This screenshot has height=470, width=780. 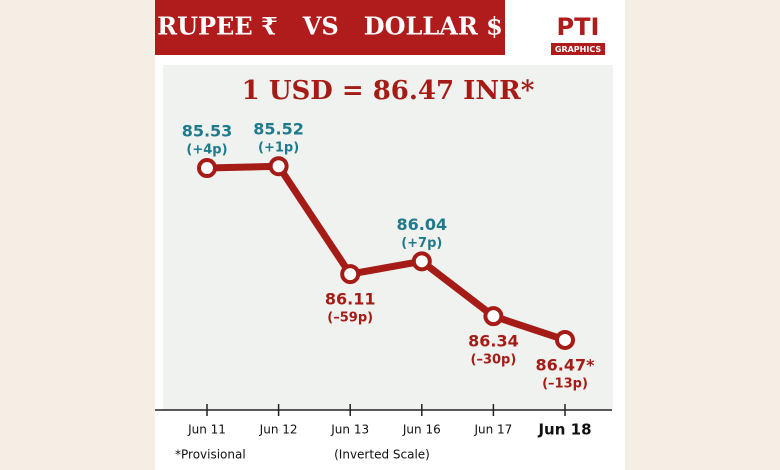 What do you see at coordinates (349, 430) in the screenshot?
I see `x-tick-label: Jun 13` at bounding box center [349, 430].